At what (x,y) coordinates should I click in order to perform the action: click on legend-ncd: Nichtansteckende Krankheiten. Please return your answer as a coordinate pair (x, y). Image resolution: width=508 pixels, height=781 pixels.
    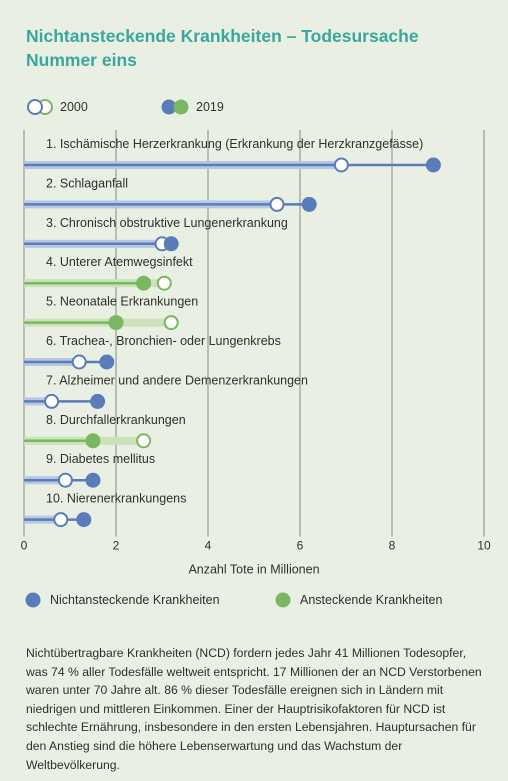
    Looking at the image, I should click on (122, 600).